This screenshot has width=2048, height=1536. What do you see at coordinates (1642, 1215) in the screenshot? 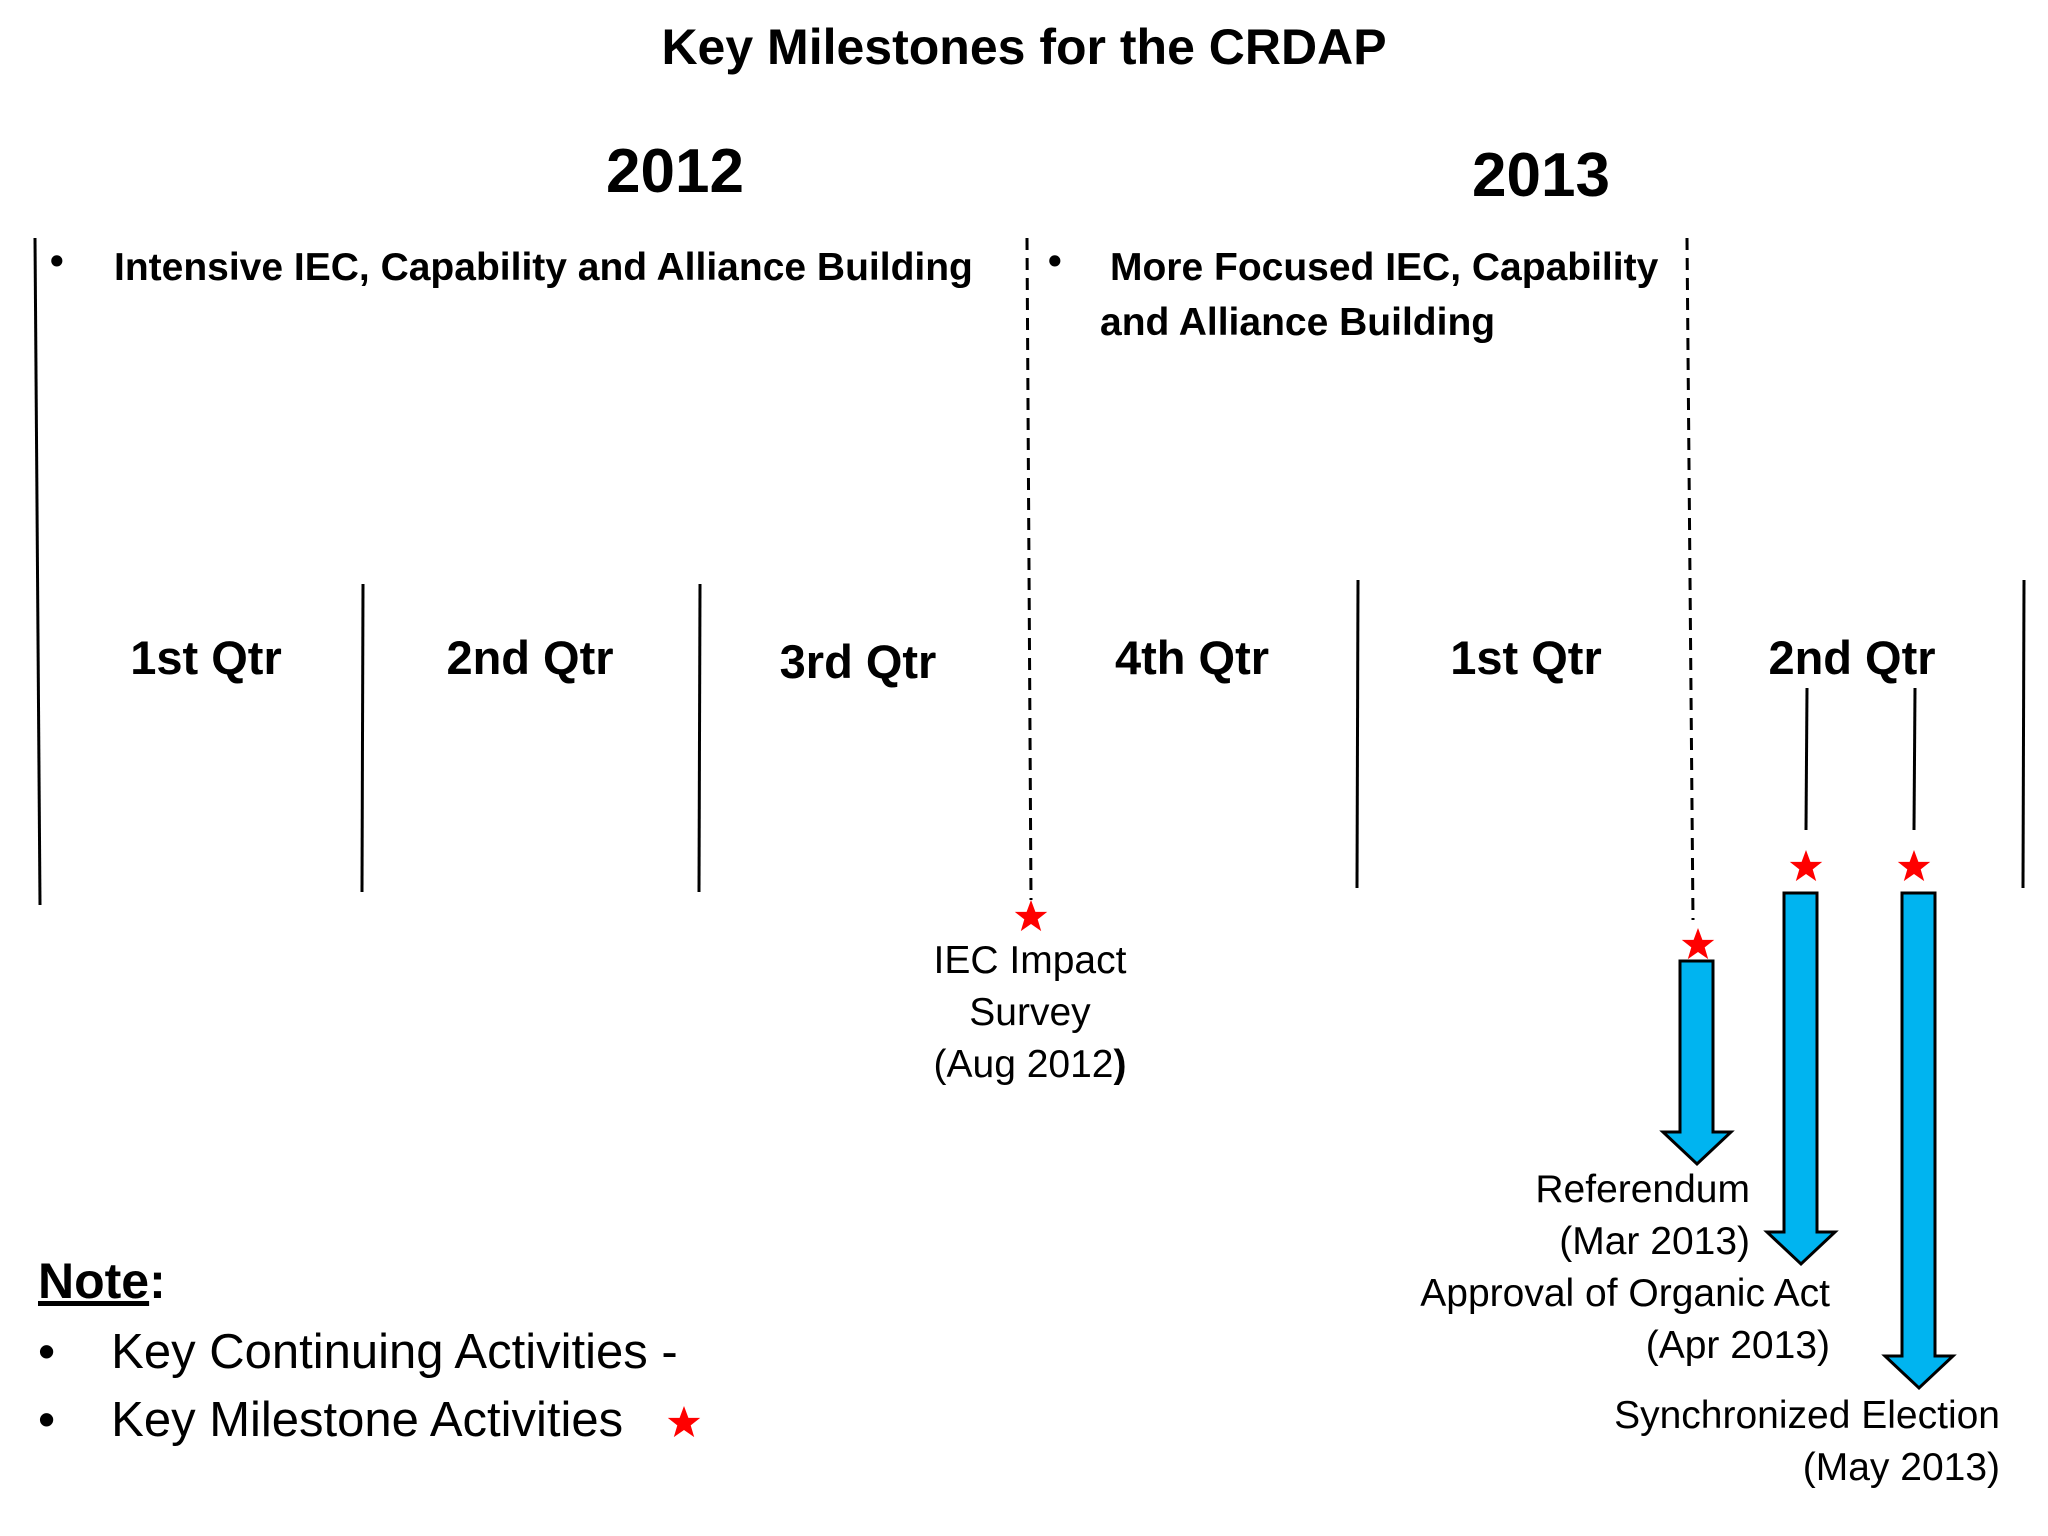
I see `referendum-label: Referendum (Mar 2013)` at bounding box center [1642, 1215].